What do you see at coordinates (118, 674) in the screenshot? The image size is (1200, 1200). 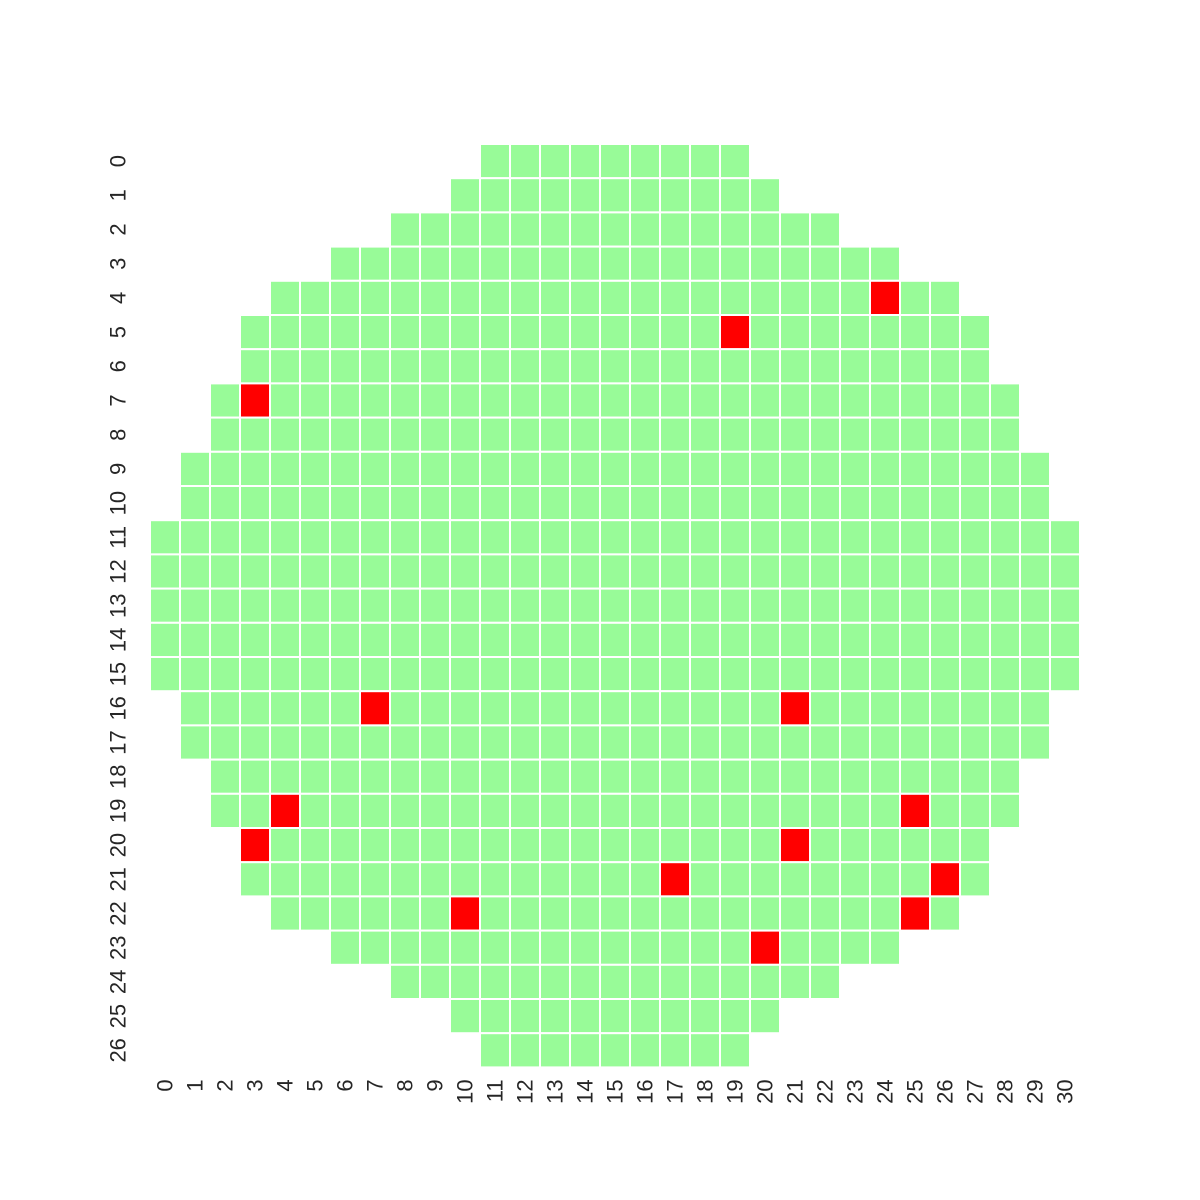 I see `y-tick-label: 15` at bounding box center [118, 674].